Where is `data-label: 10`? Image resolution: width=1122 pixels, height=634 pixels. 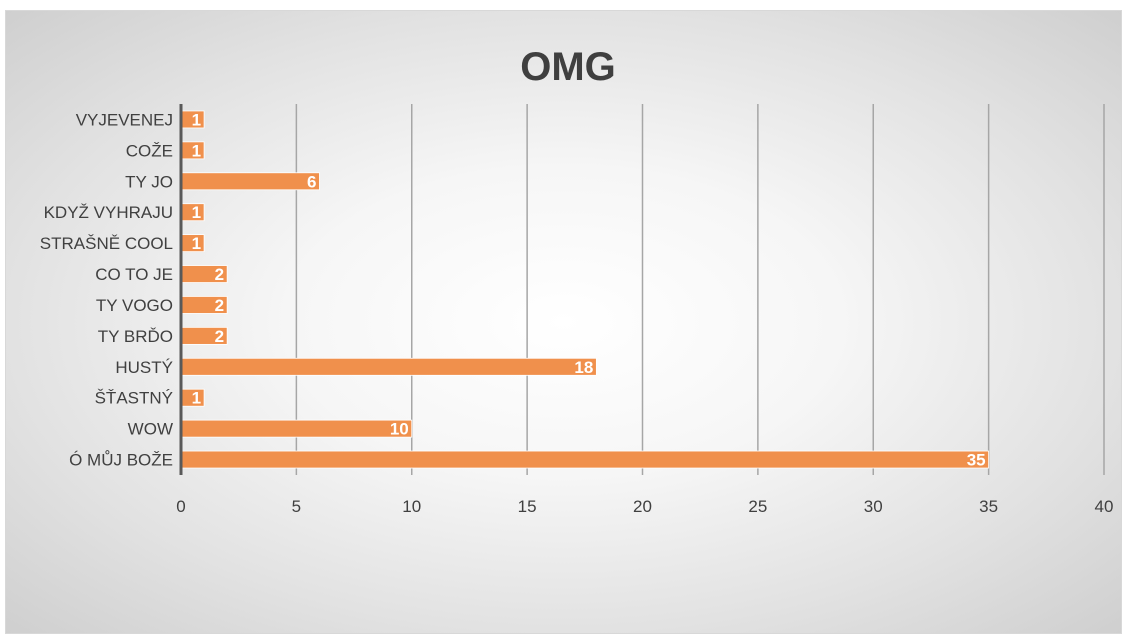
data-label: 10 is located at coordinates (399, 429).